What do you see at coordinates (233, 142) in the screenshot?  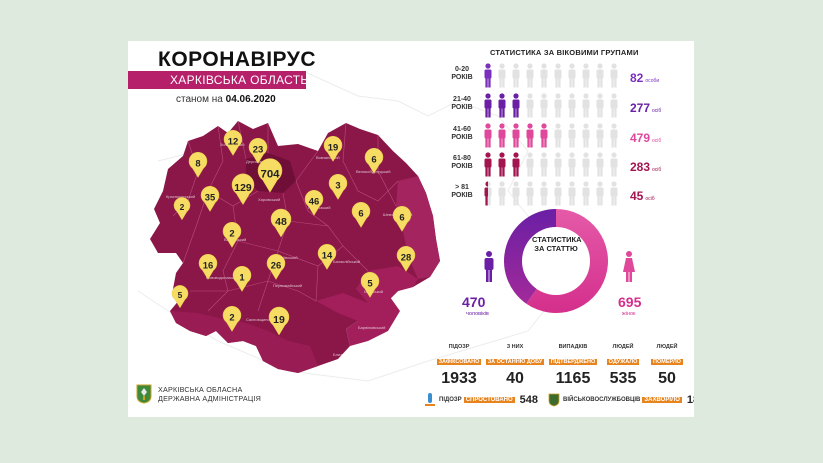 I see `map-pin: 12` at bounding box center [233, 142].